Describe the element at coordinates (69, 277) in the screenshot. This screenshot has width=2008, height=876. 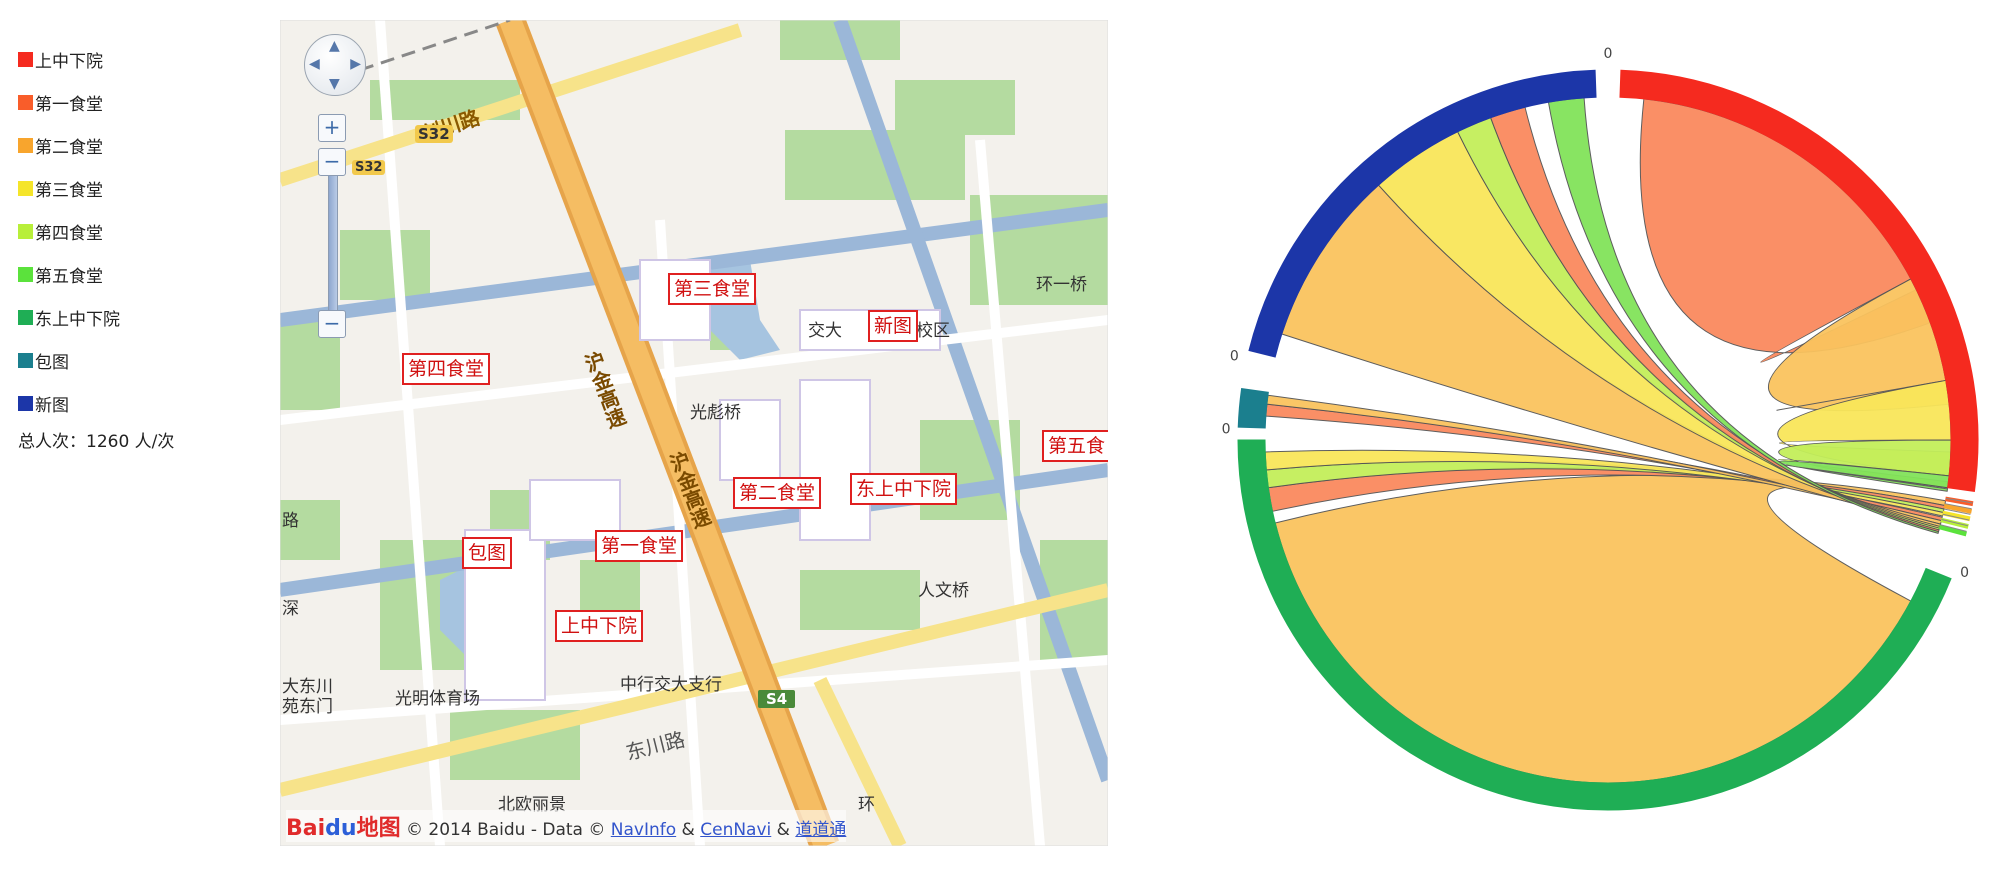
I see `legend-label: 第五食堂` at that location.